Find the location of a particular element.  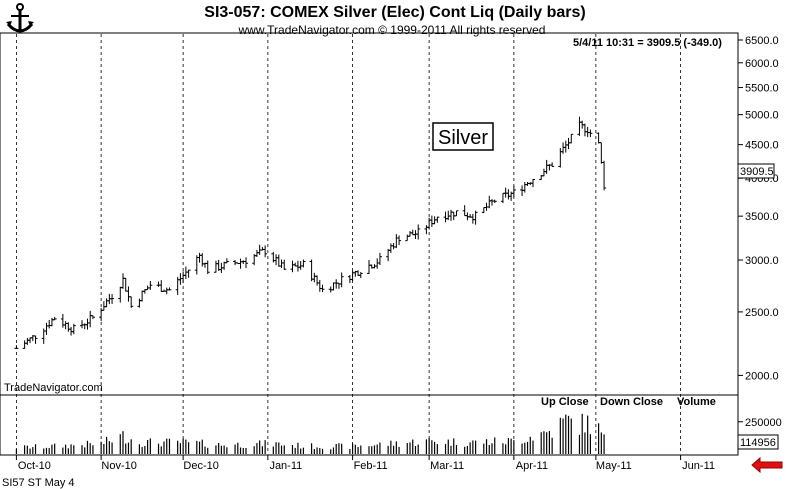

x-tick-label: Dec-10 is located at coordinates (200, 466).